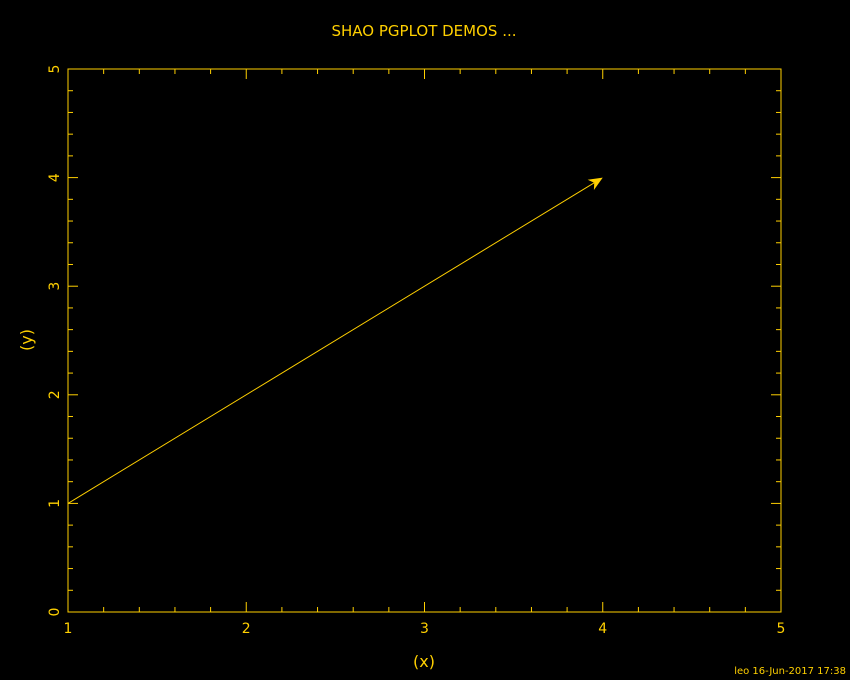 This screenshot has height=680, width=850. I want to click on x-tick-label: 1, so click(68, 629).